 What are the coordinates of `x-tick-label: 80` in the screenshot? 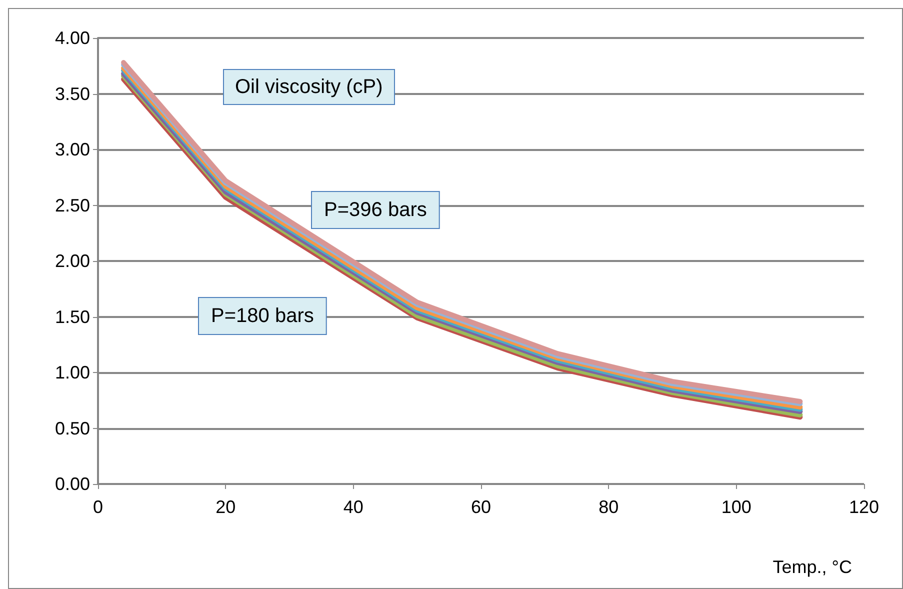 It's located at (608, 507).